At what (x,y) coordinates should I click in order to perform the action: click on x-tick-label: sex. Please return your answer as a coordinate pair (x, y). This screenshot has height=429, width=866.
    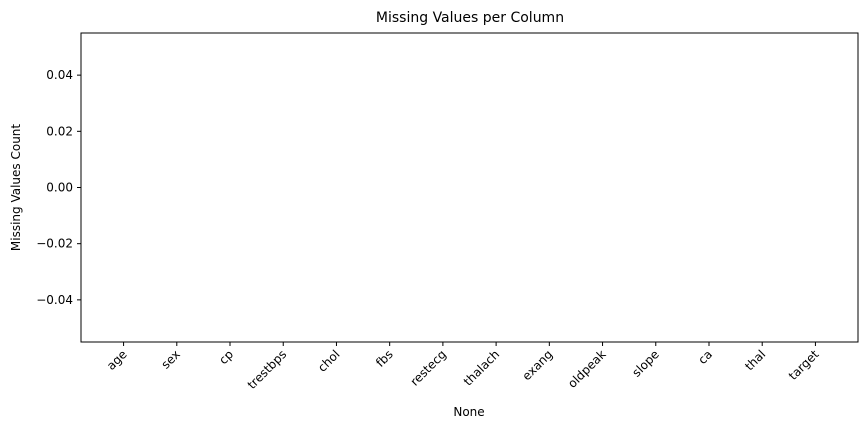
    Looking at the image, I should click on (170, 359).